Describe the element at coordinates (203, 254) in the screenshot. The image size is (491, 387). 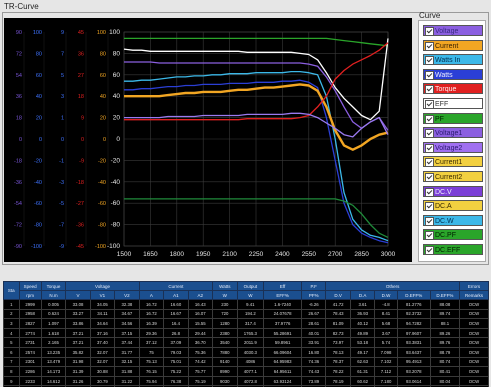
I see `x-tick-label: 1950` at that location.